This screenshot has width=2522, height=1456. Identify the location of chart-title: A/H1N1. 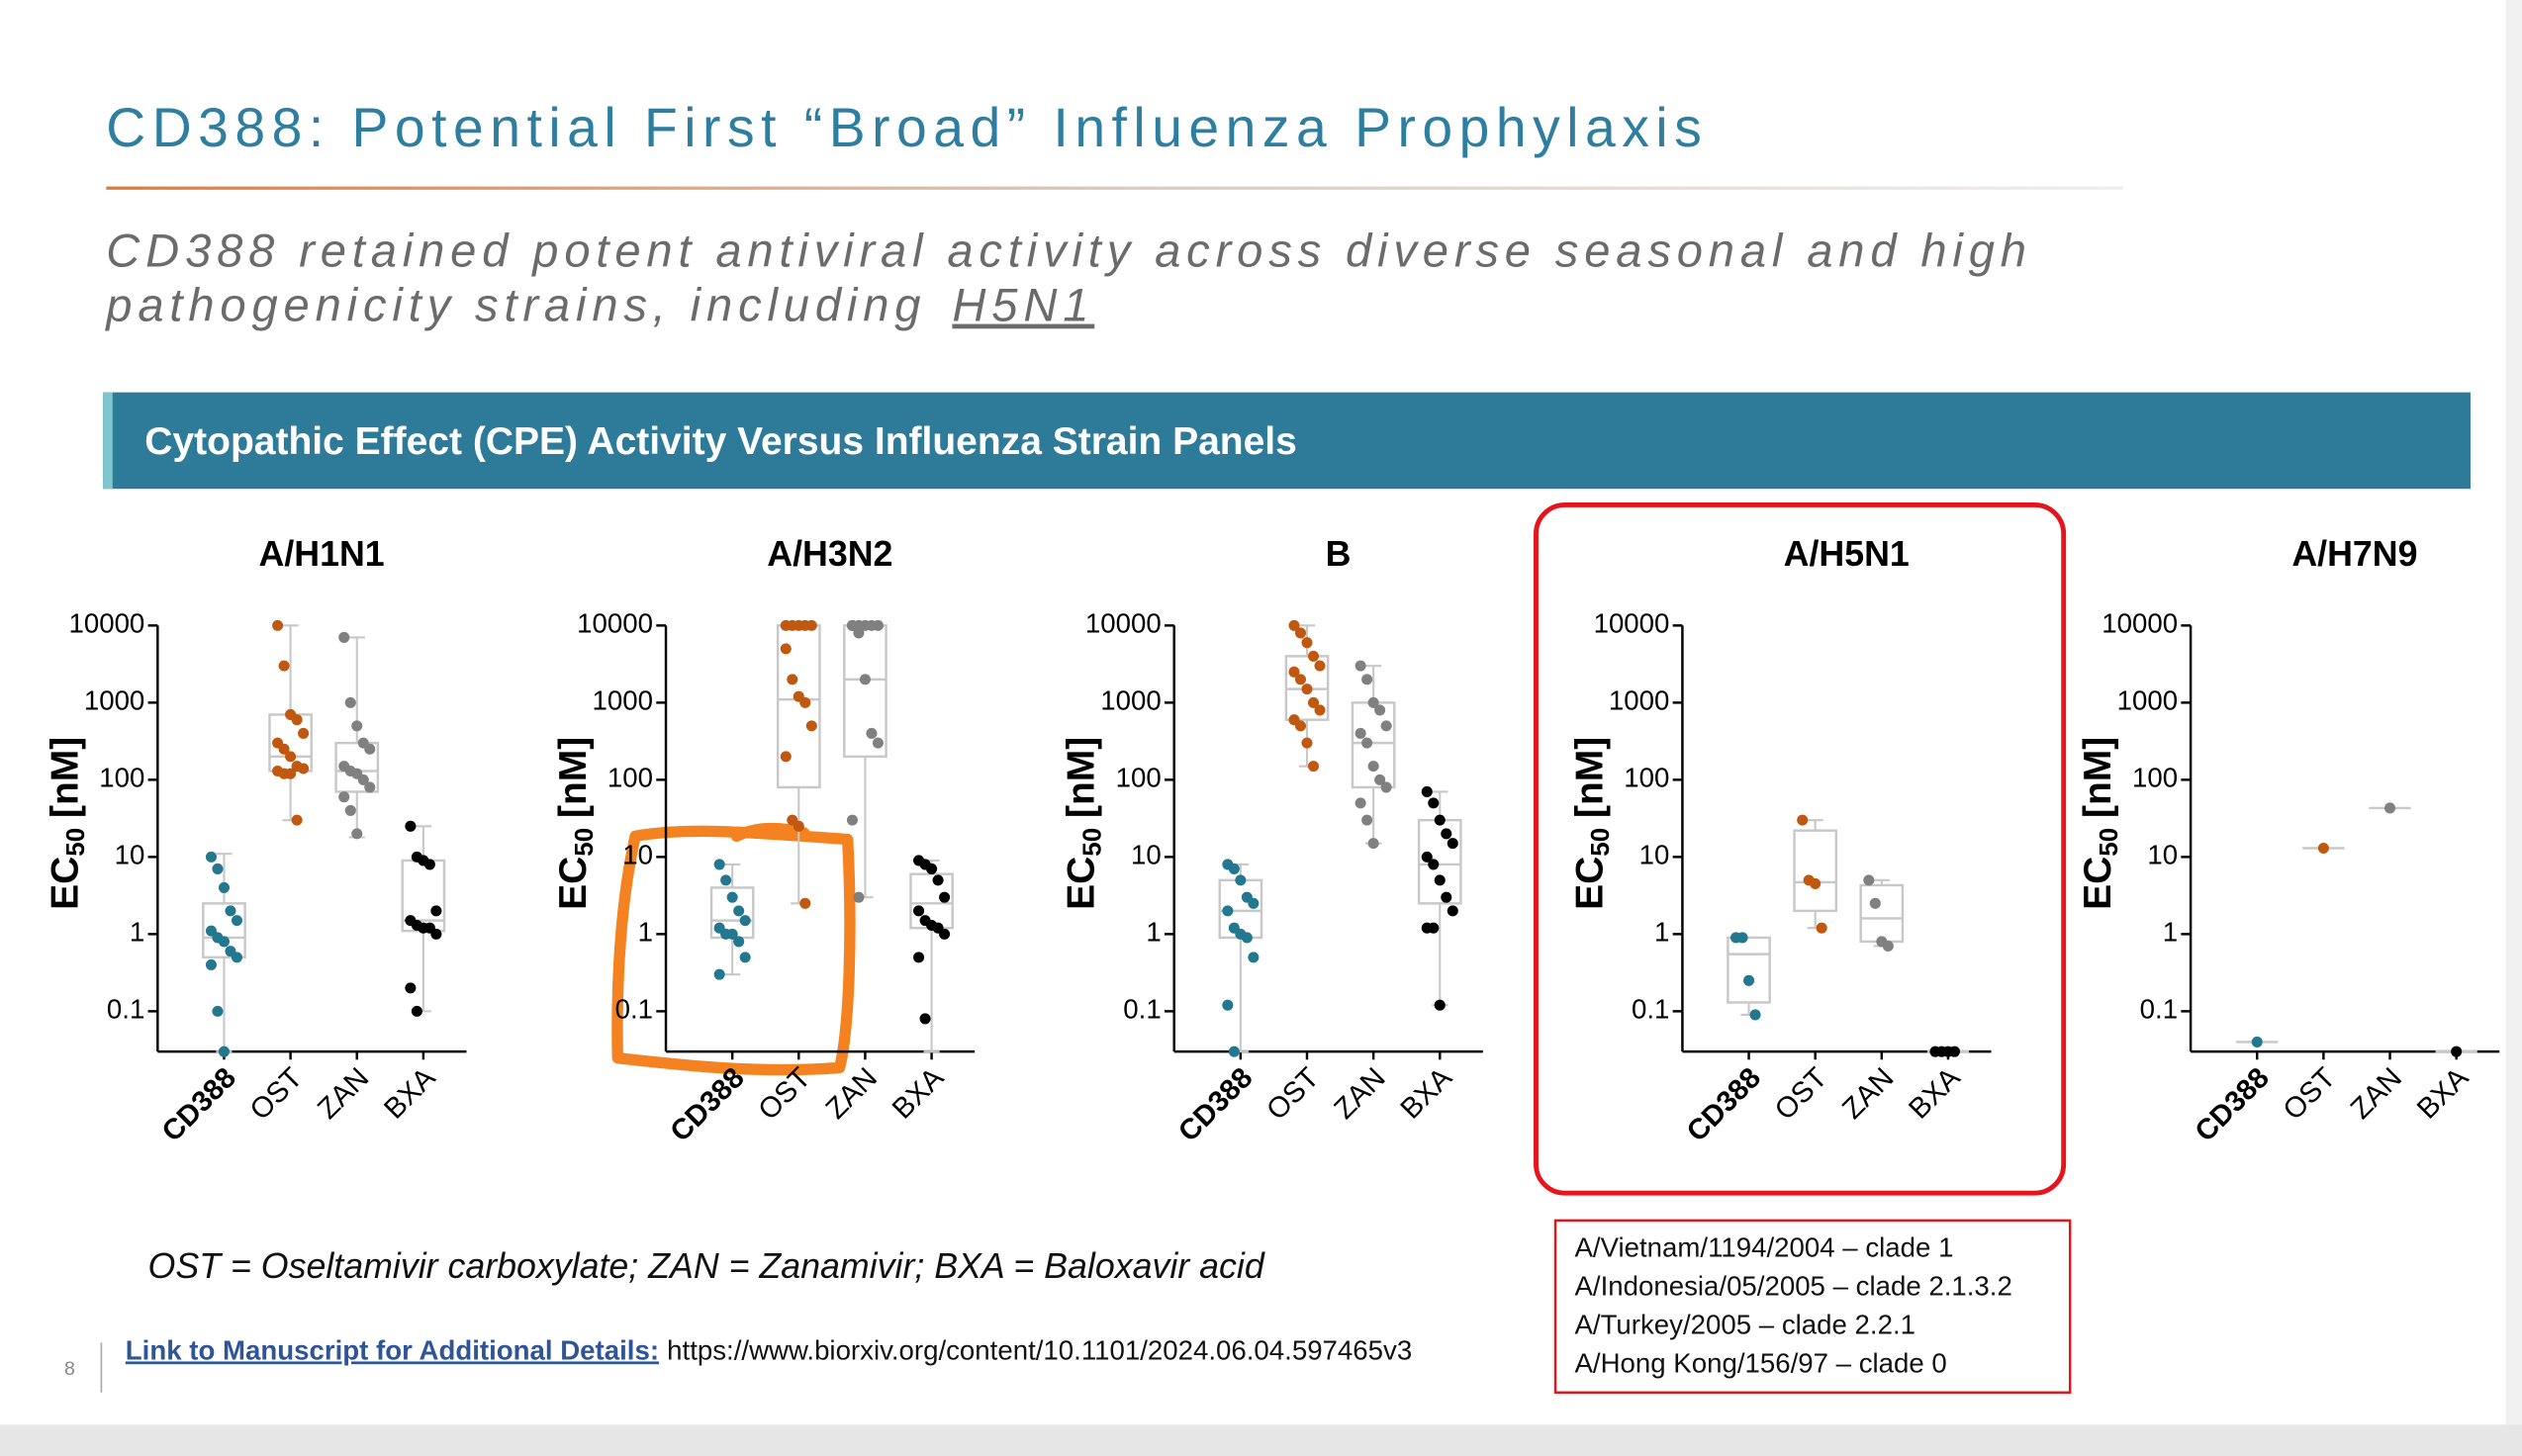
(322, 554).